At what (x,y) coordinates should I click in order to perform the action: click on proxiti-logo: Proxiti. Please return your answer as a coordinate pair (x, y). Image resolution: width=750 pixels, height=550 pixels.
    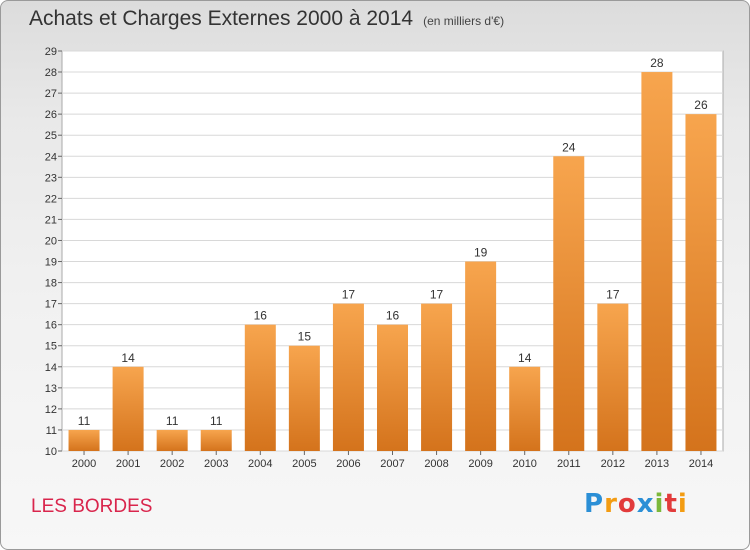
    Looking at the image, I should click on (636, 504).